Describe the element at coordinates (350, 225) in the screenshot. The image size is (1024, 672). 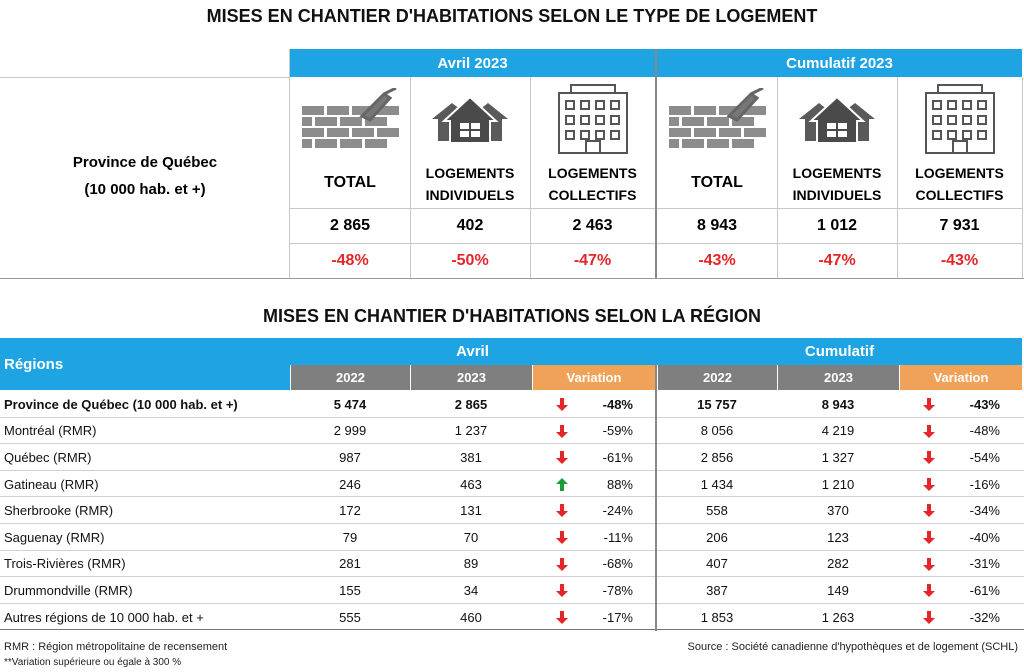
I see `column-value: 2 865` at that location.